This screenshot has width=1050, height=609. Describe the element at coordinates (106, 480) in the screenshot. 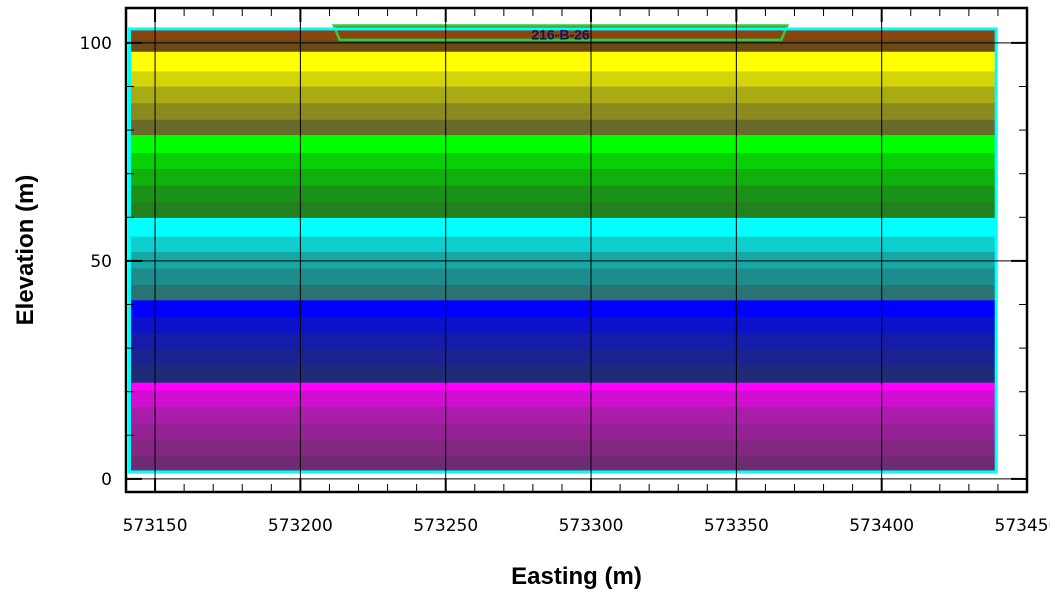

I see `y-tick-label: 0` at that location.